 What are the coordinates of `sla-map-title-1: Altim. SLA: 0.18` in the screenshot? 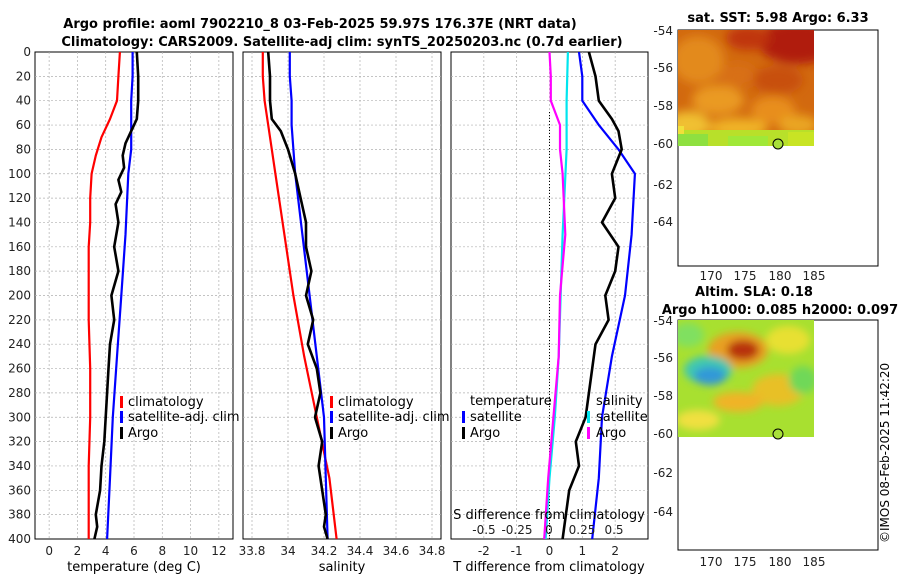 It's located at (754, 292).